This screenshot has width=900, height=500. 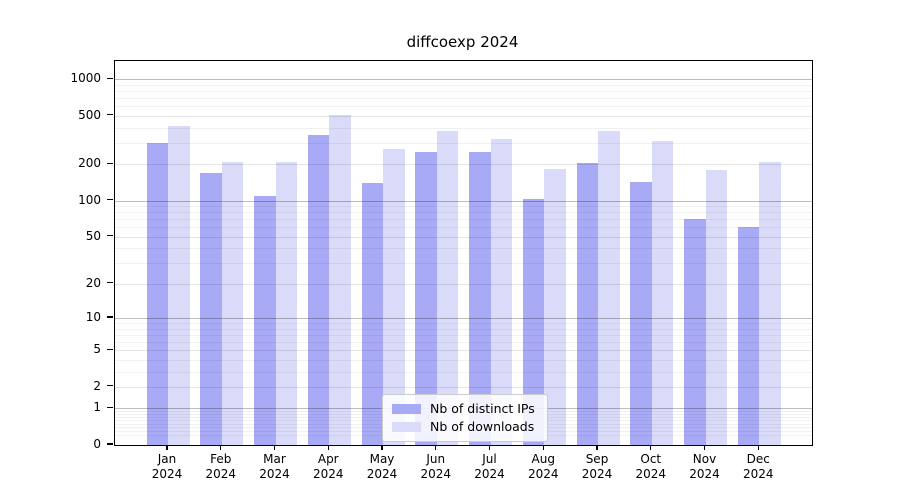 What do you see at coordinates (716, 307) in the screenshot?
I see `bar-nov-downloads` at bounding box center [716, 307].